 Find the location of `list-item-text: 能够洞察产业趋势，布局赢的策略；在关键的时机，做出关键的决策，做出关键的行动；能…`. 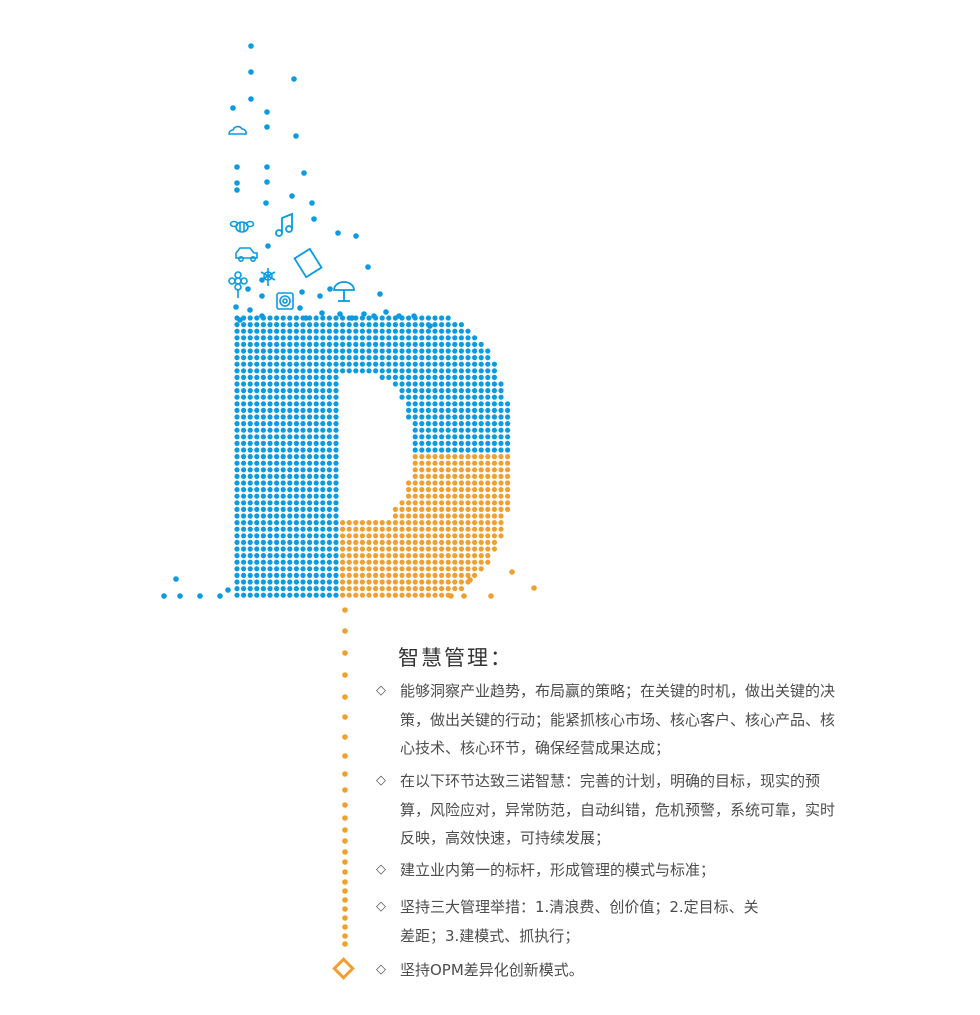

list-item-text: 能够洞察产业趋势，布局赢的策略；在关键的时机，做出关键的决策，做出关键的行动；能… is located at coordinates (618, 719).